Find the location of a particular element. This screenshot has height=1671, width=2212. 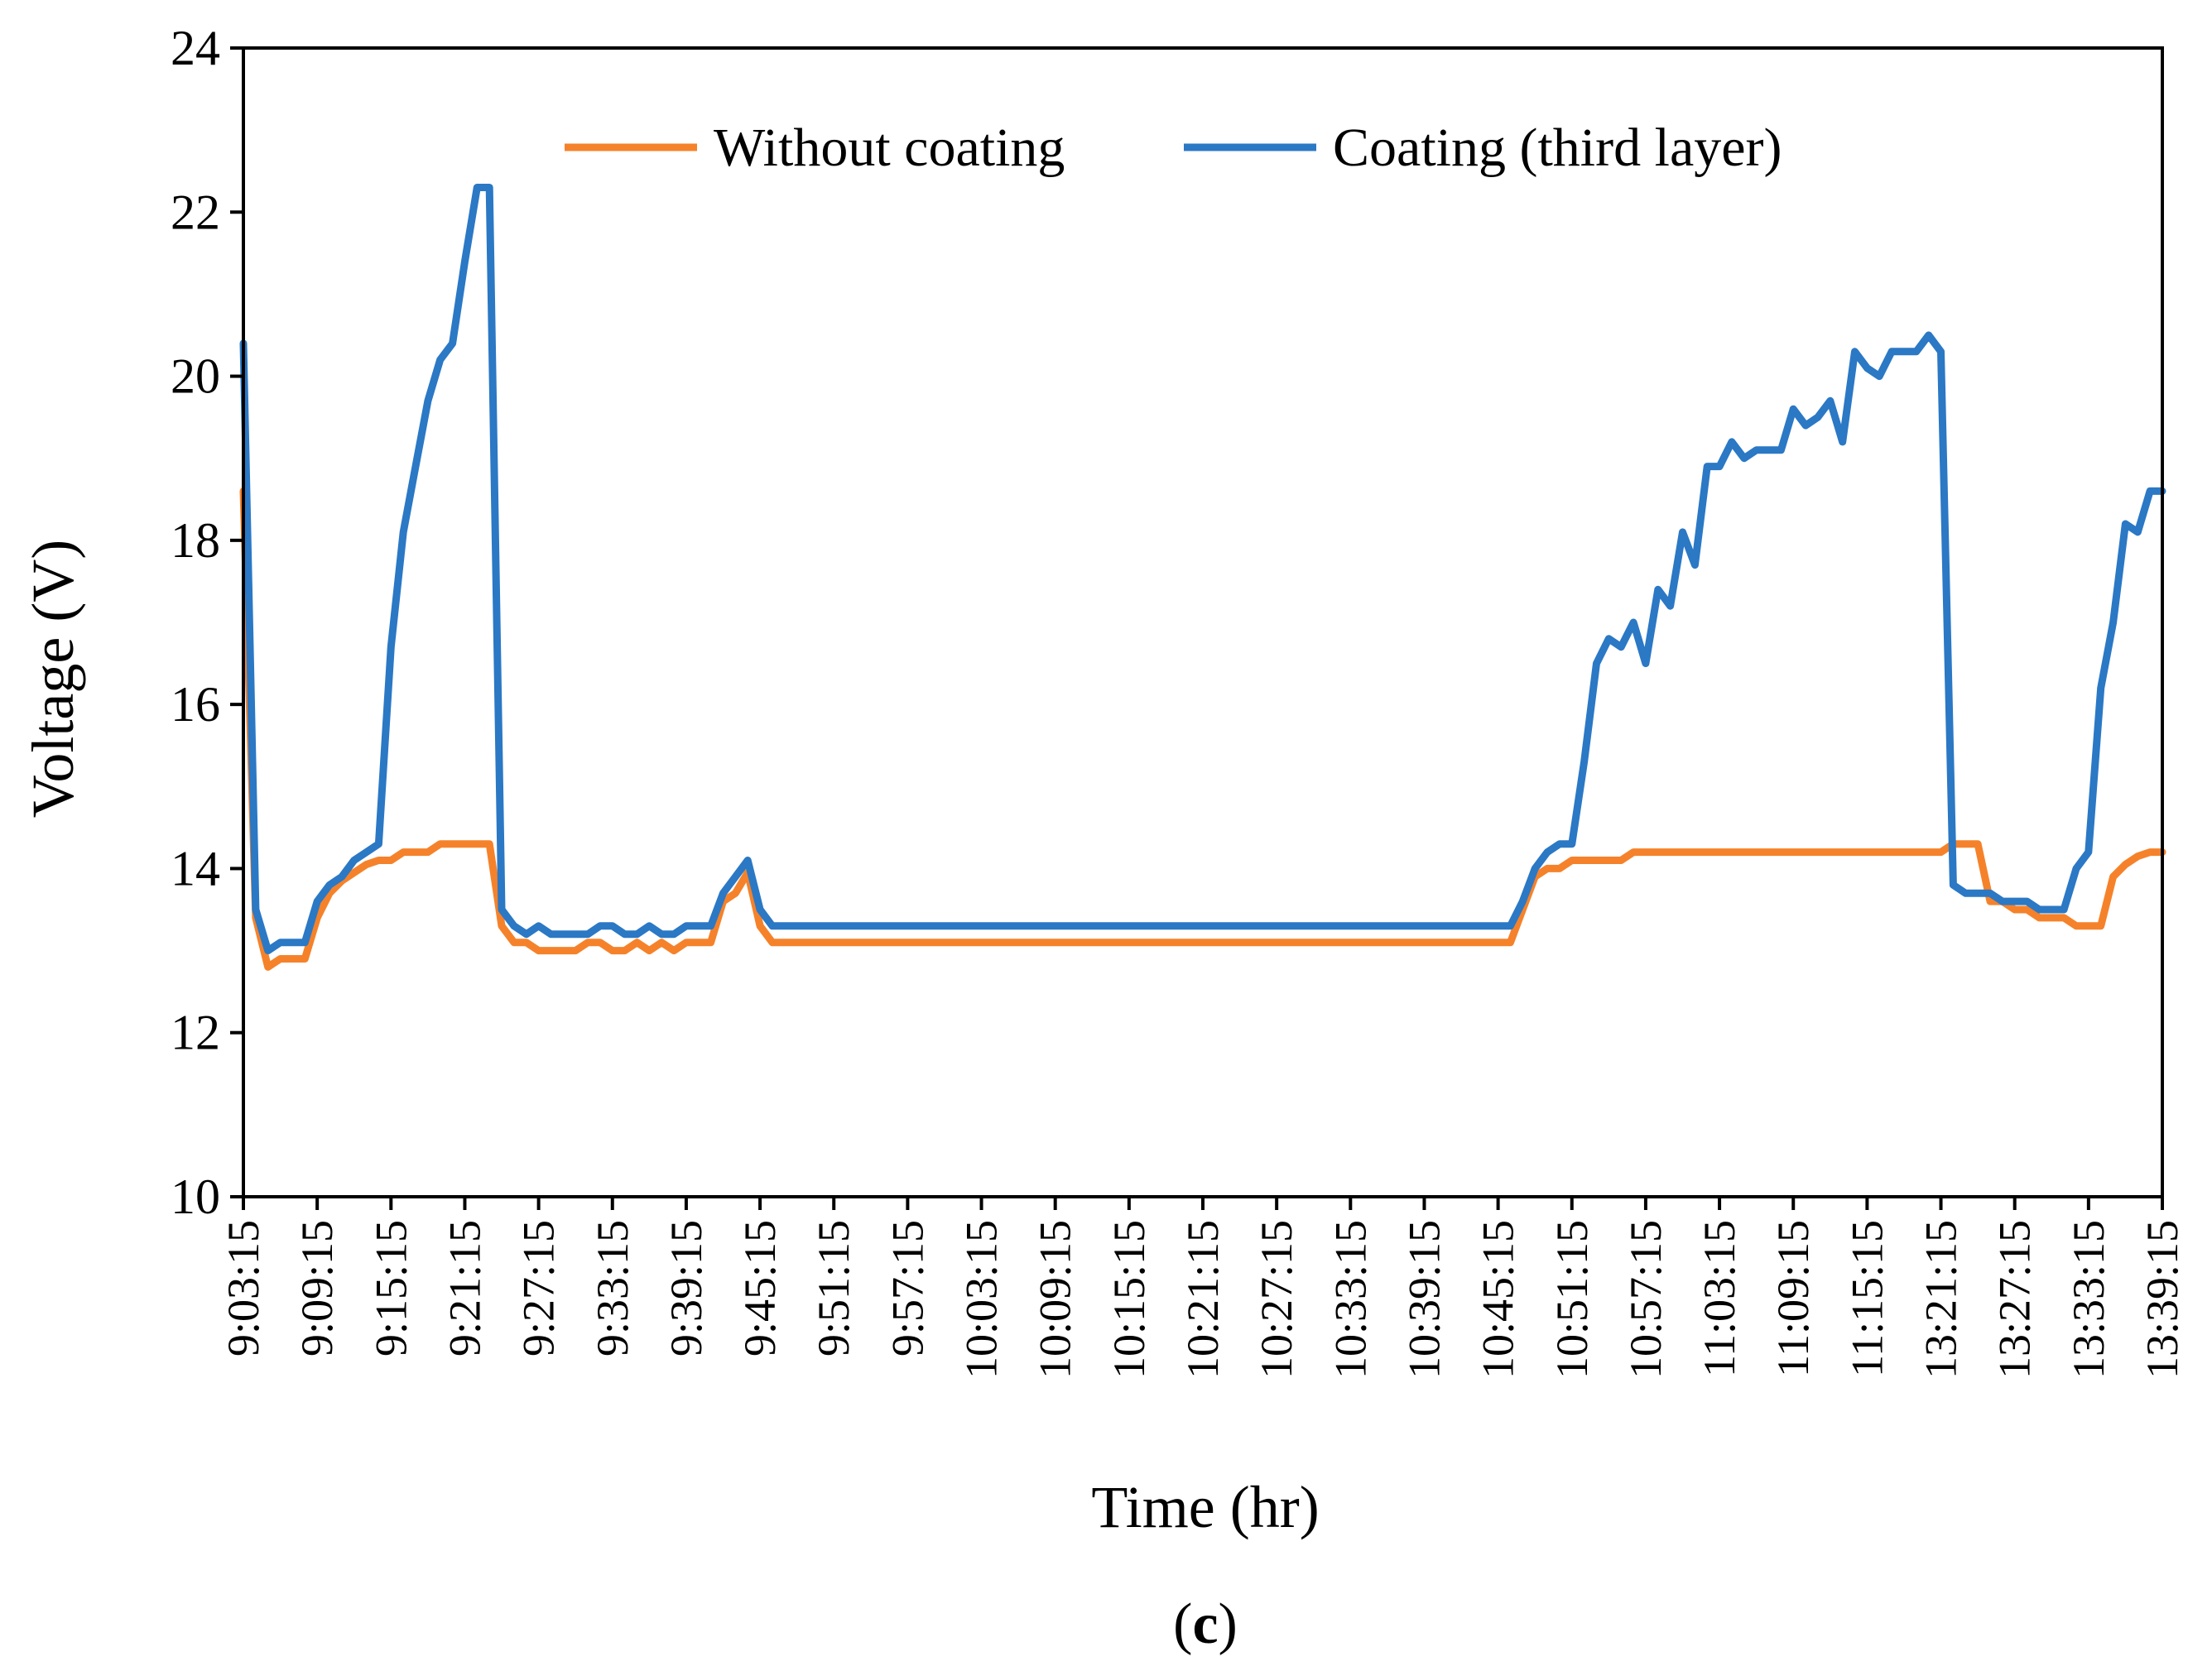

x-tick-label: 10:33:15 is located at coordinates (1350, 1299).